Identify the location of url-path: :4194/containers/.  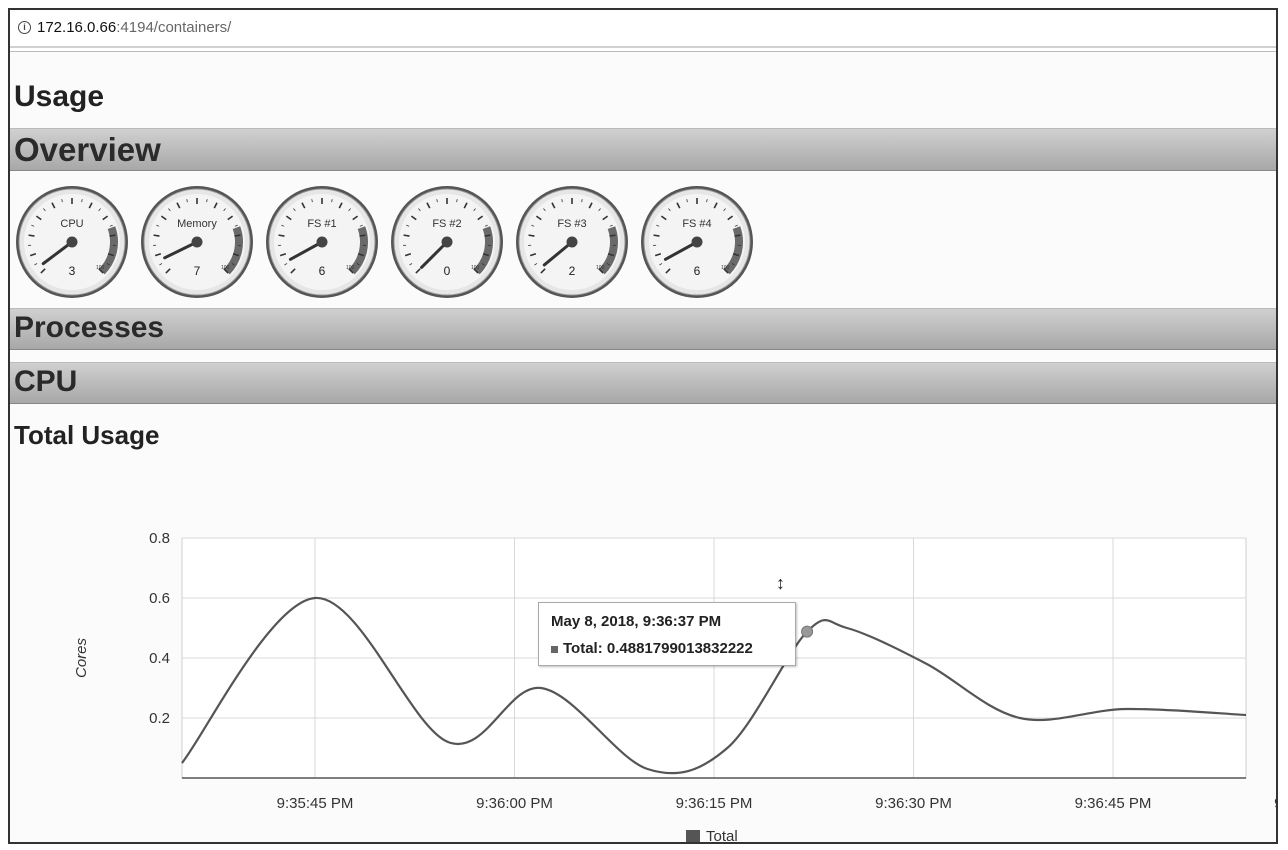
(174, 27).